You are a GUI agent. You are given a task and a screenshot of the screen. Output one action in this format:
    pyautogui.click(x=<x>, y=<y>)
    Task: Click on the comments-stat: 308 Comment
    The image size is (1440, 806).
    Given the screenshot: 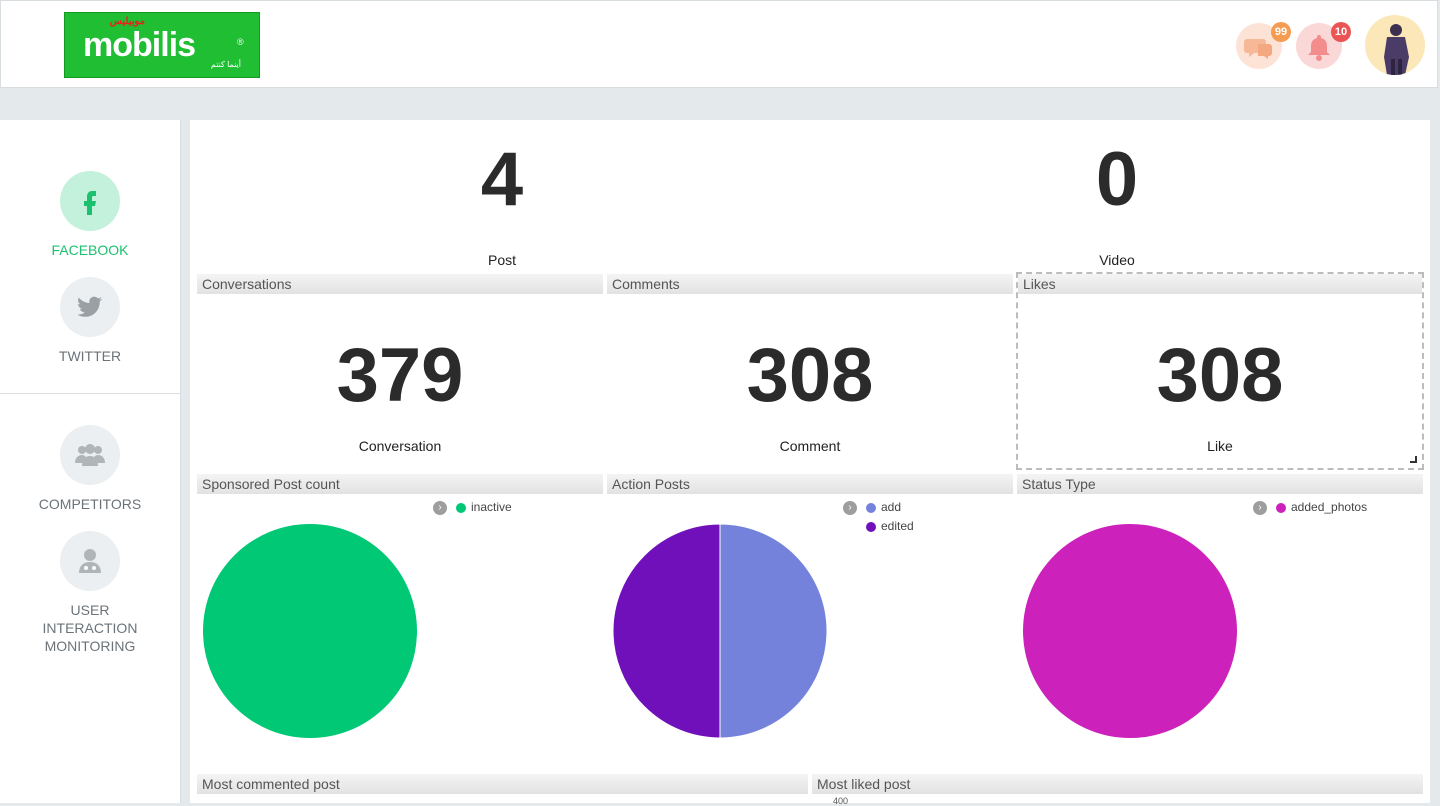 What is the action you would take?
    pyautogui.click(x=810, y=394)
    